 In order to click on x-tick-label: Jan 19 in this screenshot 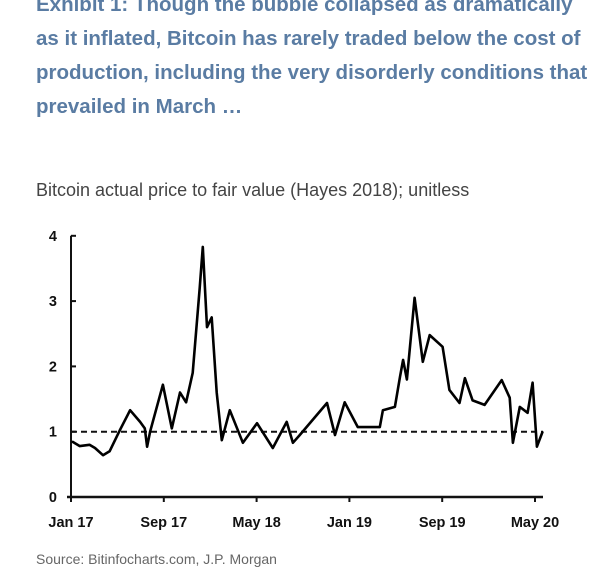, I will do `click(349, 523)`.